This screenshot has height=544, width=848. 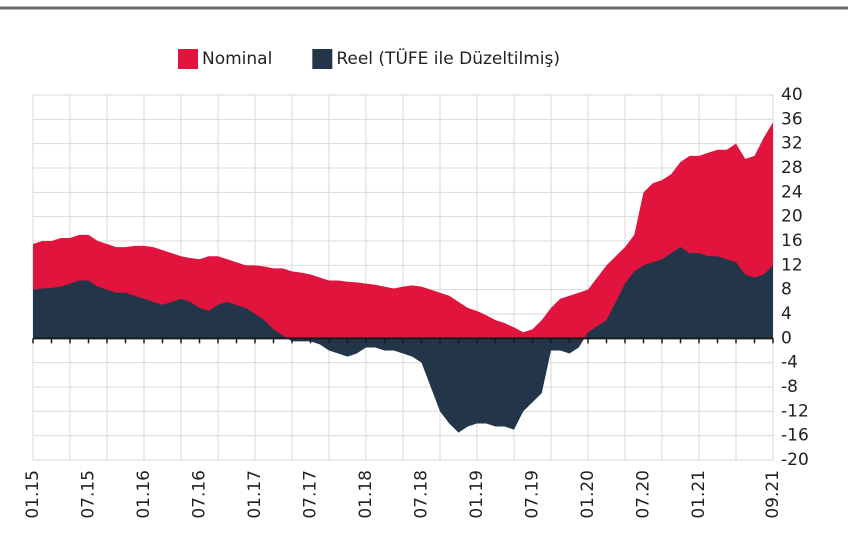 What do you see at coordinates (200, 494) in the screenshot?
I see `x-tick-label: 07.16` at bounding box center [200, 494].